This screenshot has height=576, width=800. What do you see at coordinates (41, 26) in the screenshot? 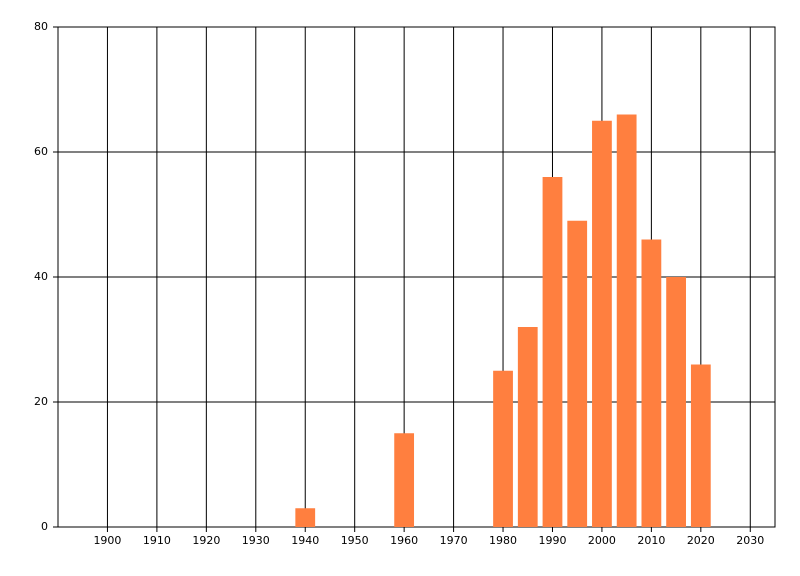
I see `y-tick-label: 80` at bounding box center [41, 26].